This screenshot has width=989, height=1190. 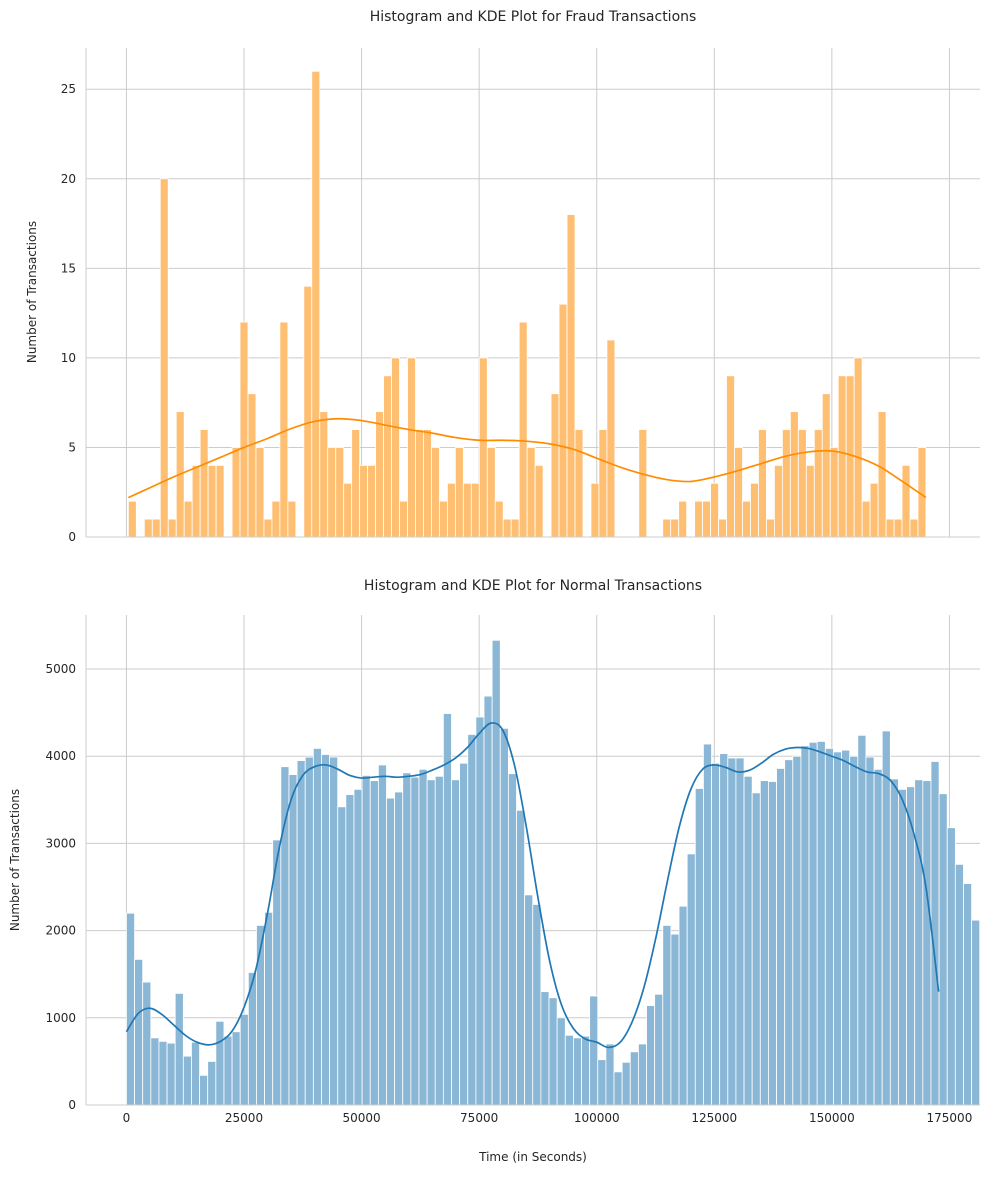 I want to click on normal-y-axis-label: Number of Transactions, so click(x=15, y=860).